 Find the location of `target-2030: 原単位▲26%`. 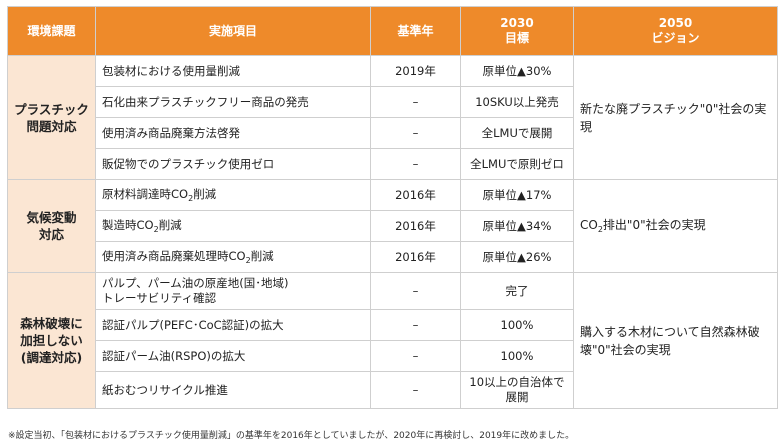

target-2030: 原単位▲26% is located at coordinates (517, 257).